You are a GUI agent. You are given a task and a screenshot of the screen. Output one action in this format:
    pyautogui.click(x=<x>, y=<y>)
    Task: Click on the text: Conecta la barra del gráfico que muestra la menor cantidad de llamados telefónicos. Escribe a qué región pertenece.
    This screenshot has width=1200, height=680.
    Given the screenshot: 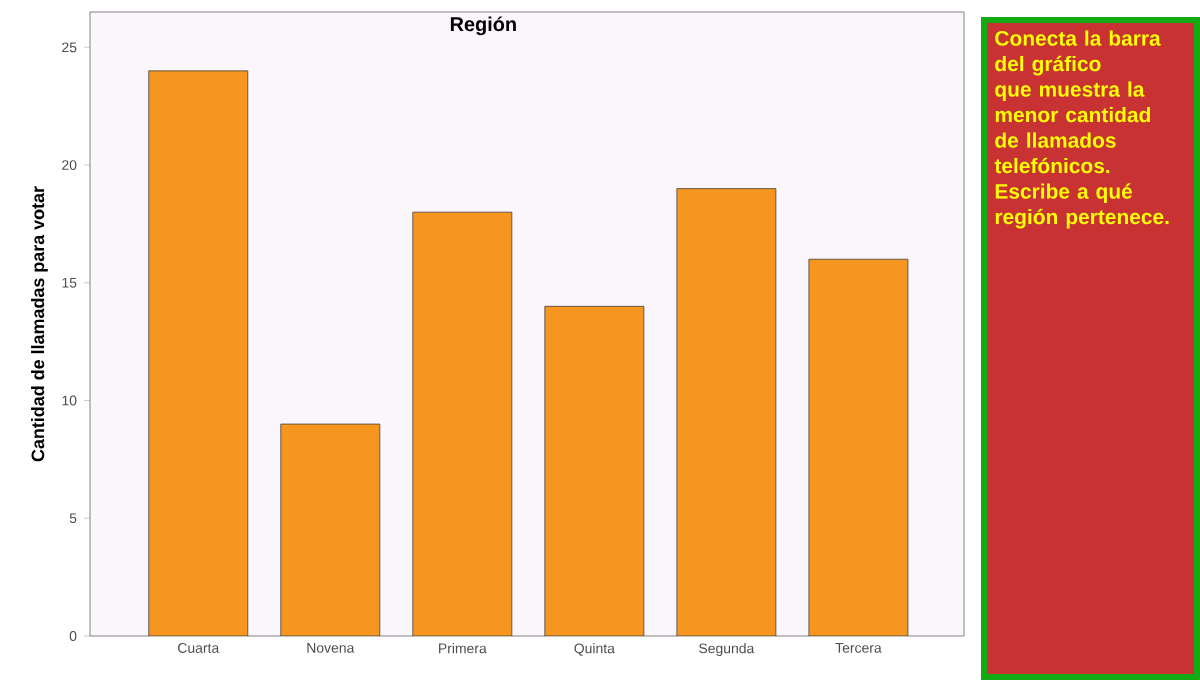 What is the action you would take?
    pyautogui.click(x=1081, y=129)
    